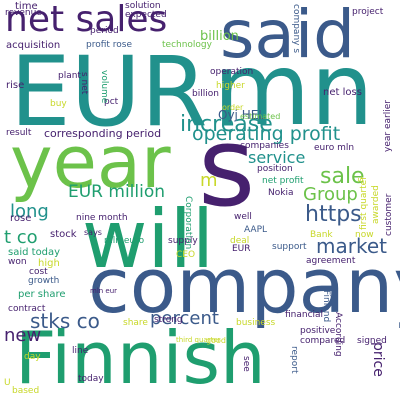 This screenshot has width=400, height=400. I want to click on word-ceo: CEO, so click(186, 255).